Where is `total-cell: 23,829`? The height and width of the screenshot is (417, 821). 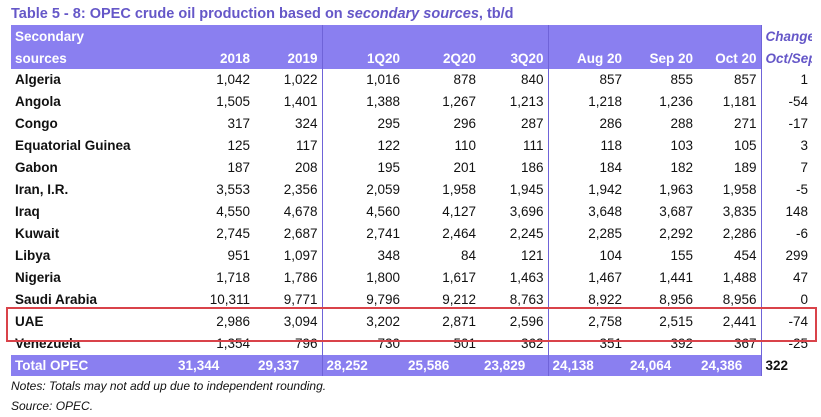 total-cell: 23,829 is located at coordinates (514, 365).